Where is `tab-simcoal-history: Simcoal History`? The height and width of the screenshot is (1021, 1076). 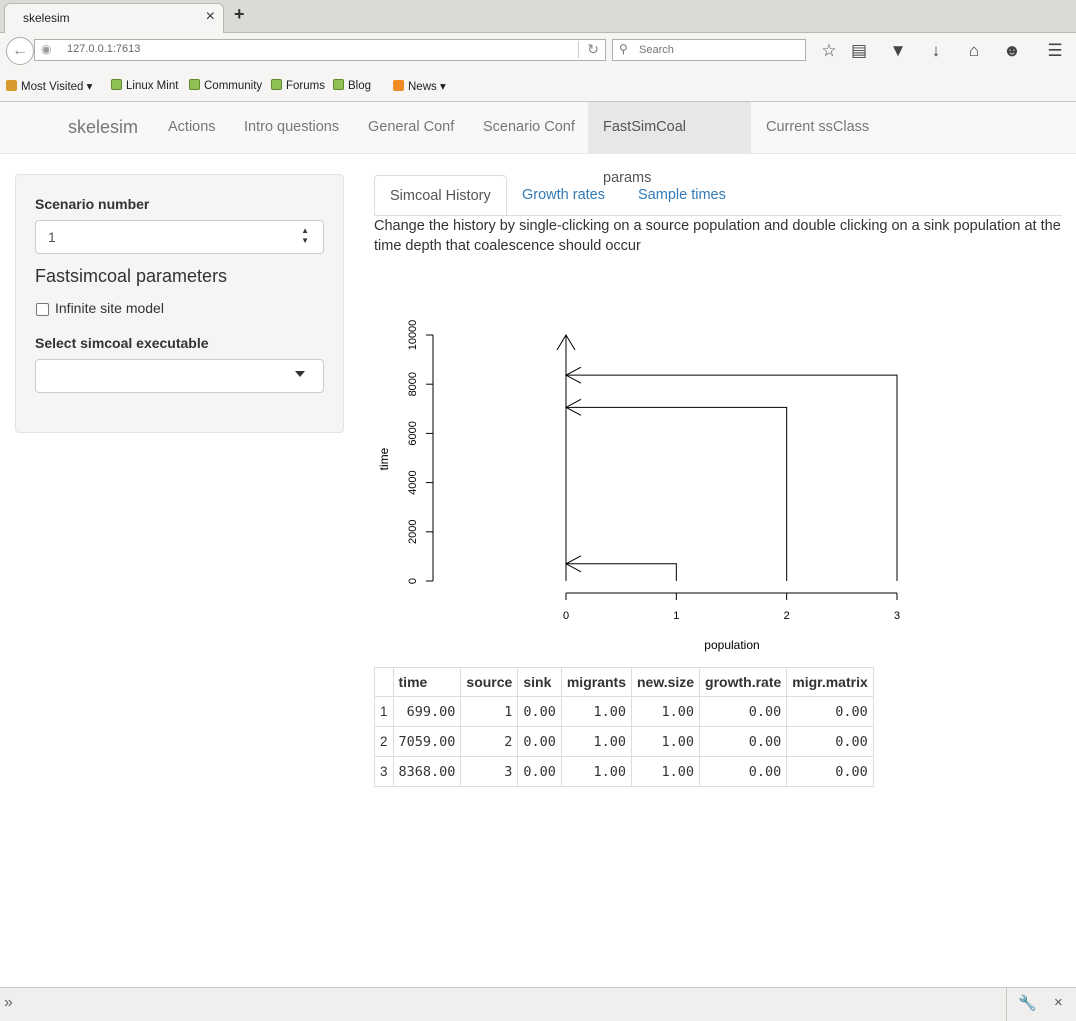
tab-simcoal-history: Simcoal History is located at coordinates (440, 195).